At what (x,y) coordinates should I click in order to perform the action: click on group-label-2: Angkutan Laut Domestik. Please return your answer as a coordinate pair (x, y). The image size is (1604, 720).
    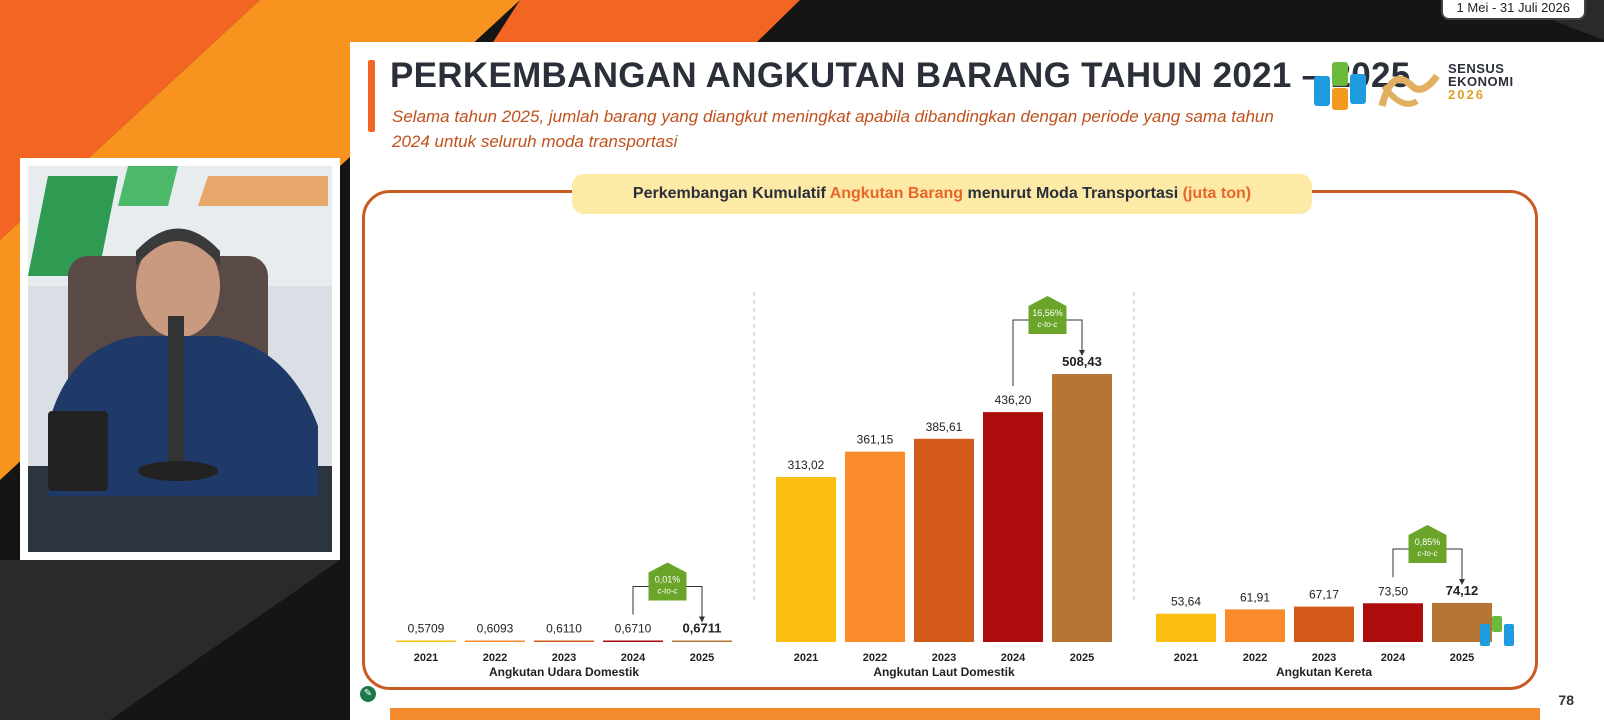
    Looking at the image, I should click on (944, 672).